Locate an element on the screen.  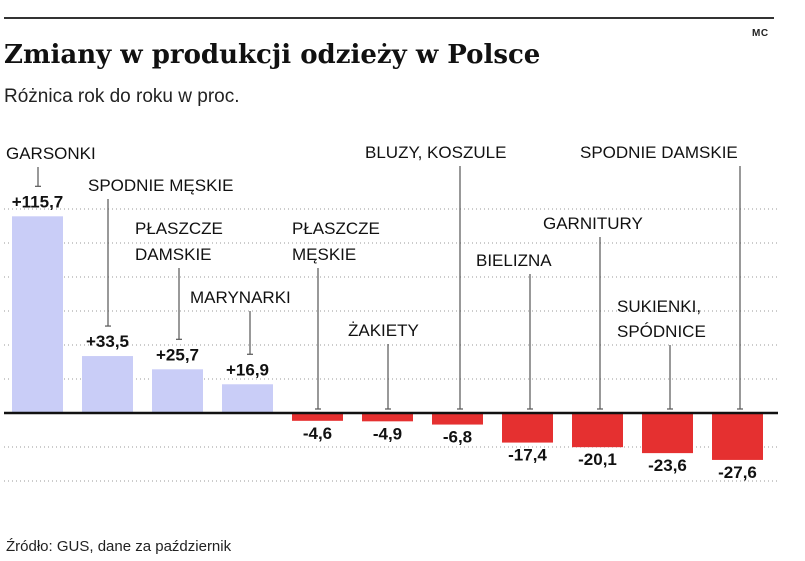
value-label: -4,9 is located at coordinates (387, 433).